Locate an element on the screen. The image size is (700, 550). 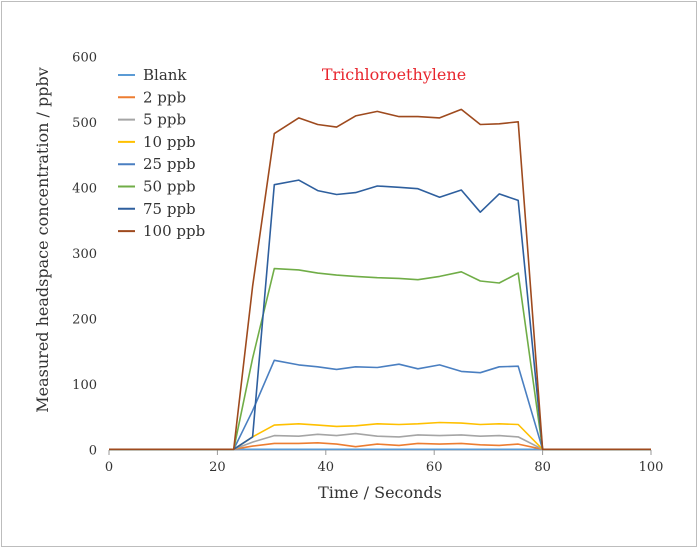
x-tick-label: 0 is located at coordinates (109, 467).